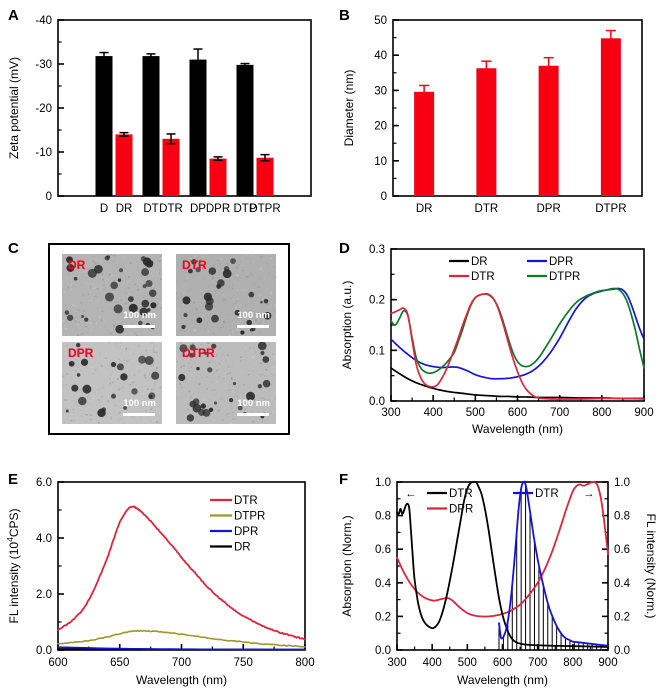  I want to click on tem-image-dr: DR 100 nm, so click(112, 295).